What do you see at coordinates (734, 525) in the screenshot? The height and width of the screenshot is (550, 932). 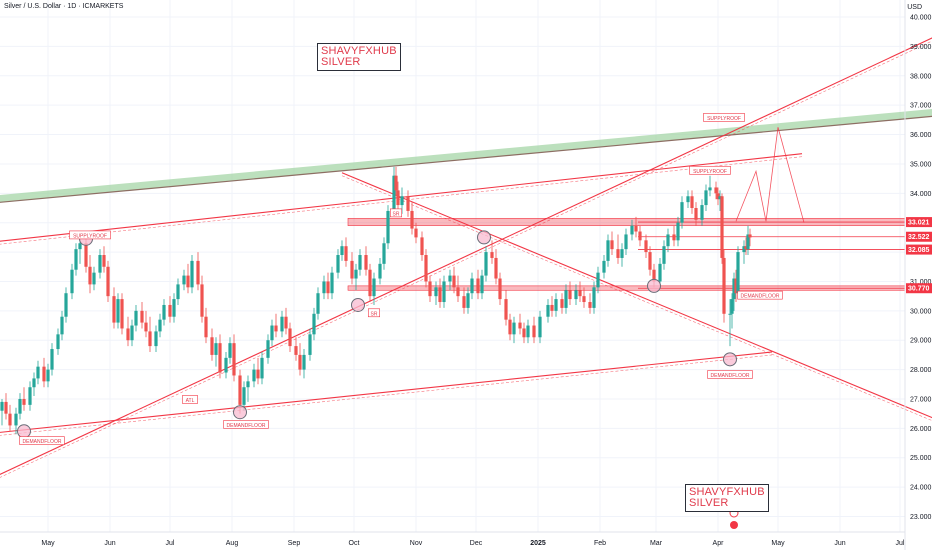 I see `flag-icon` at bounding box center [734, 525].